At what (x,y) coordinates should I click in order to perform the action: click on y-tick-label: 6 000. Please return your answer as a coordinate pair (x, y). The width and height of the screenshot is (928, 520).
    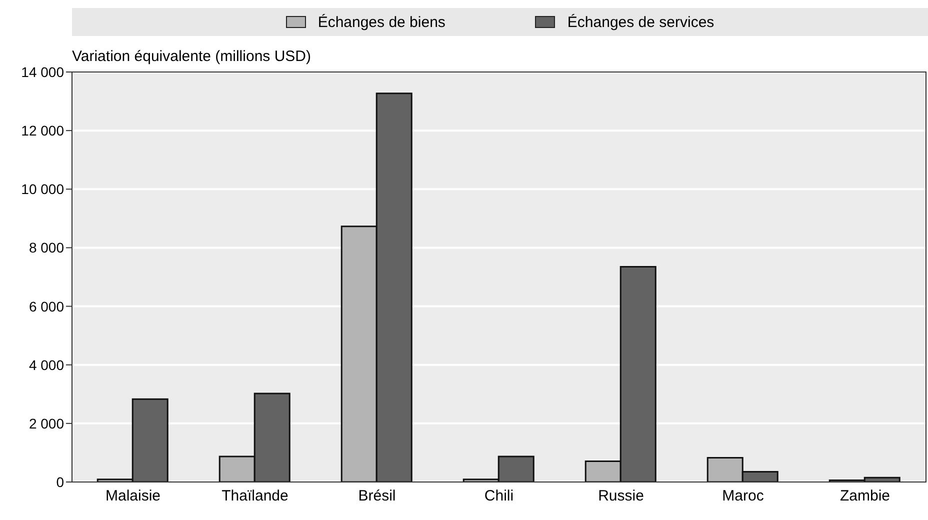
    Looking at the image, I should click on (46, 306).